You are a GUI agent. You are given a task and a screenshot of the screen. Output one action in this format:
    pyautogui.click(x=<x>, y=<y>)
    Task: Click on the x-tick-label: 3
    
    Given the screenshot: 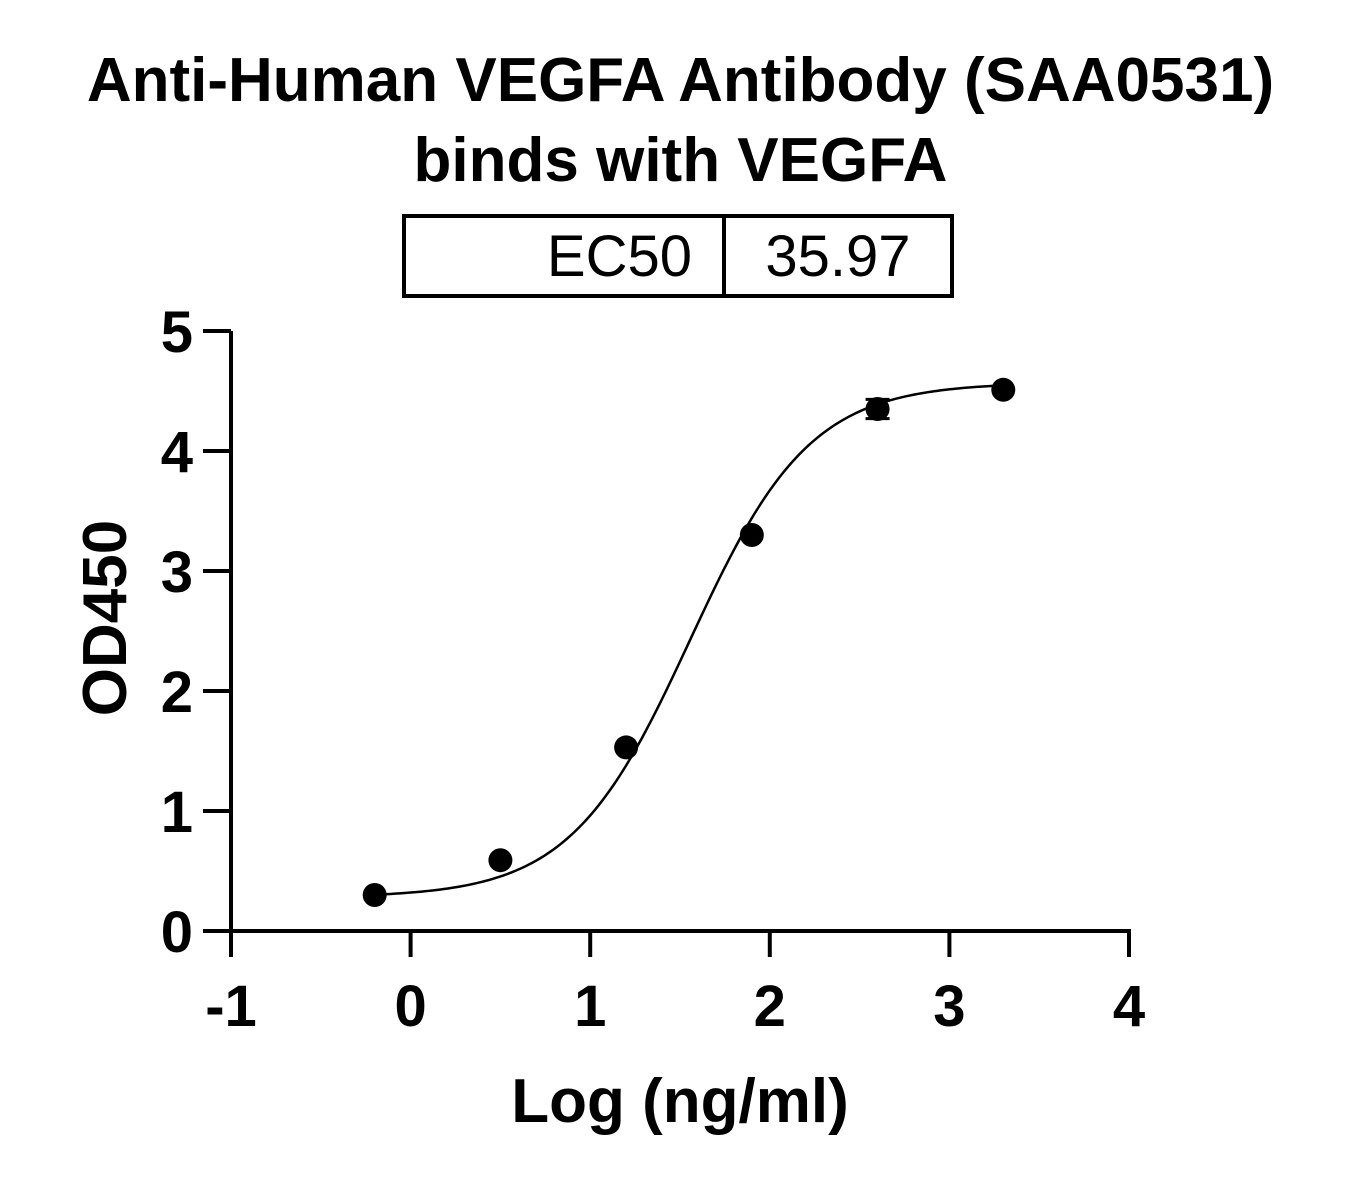 What is the action you would take?
    pyautogui.click(x=949, y=1006)
    